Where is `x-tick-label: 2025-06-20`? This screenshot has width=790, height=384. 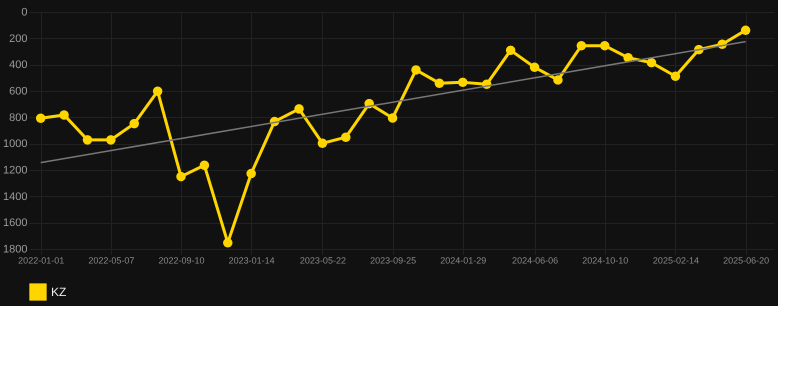
x-tick-label: 2025-06-20 is located at coordinates (746, 261).